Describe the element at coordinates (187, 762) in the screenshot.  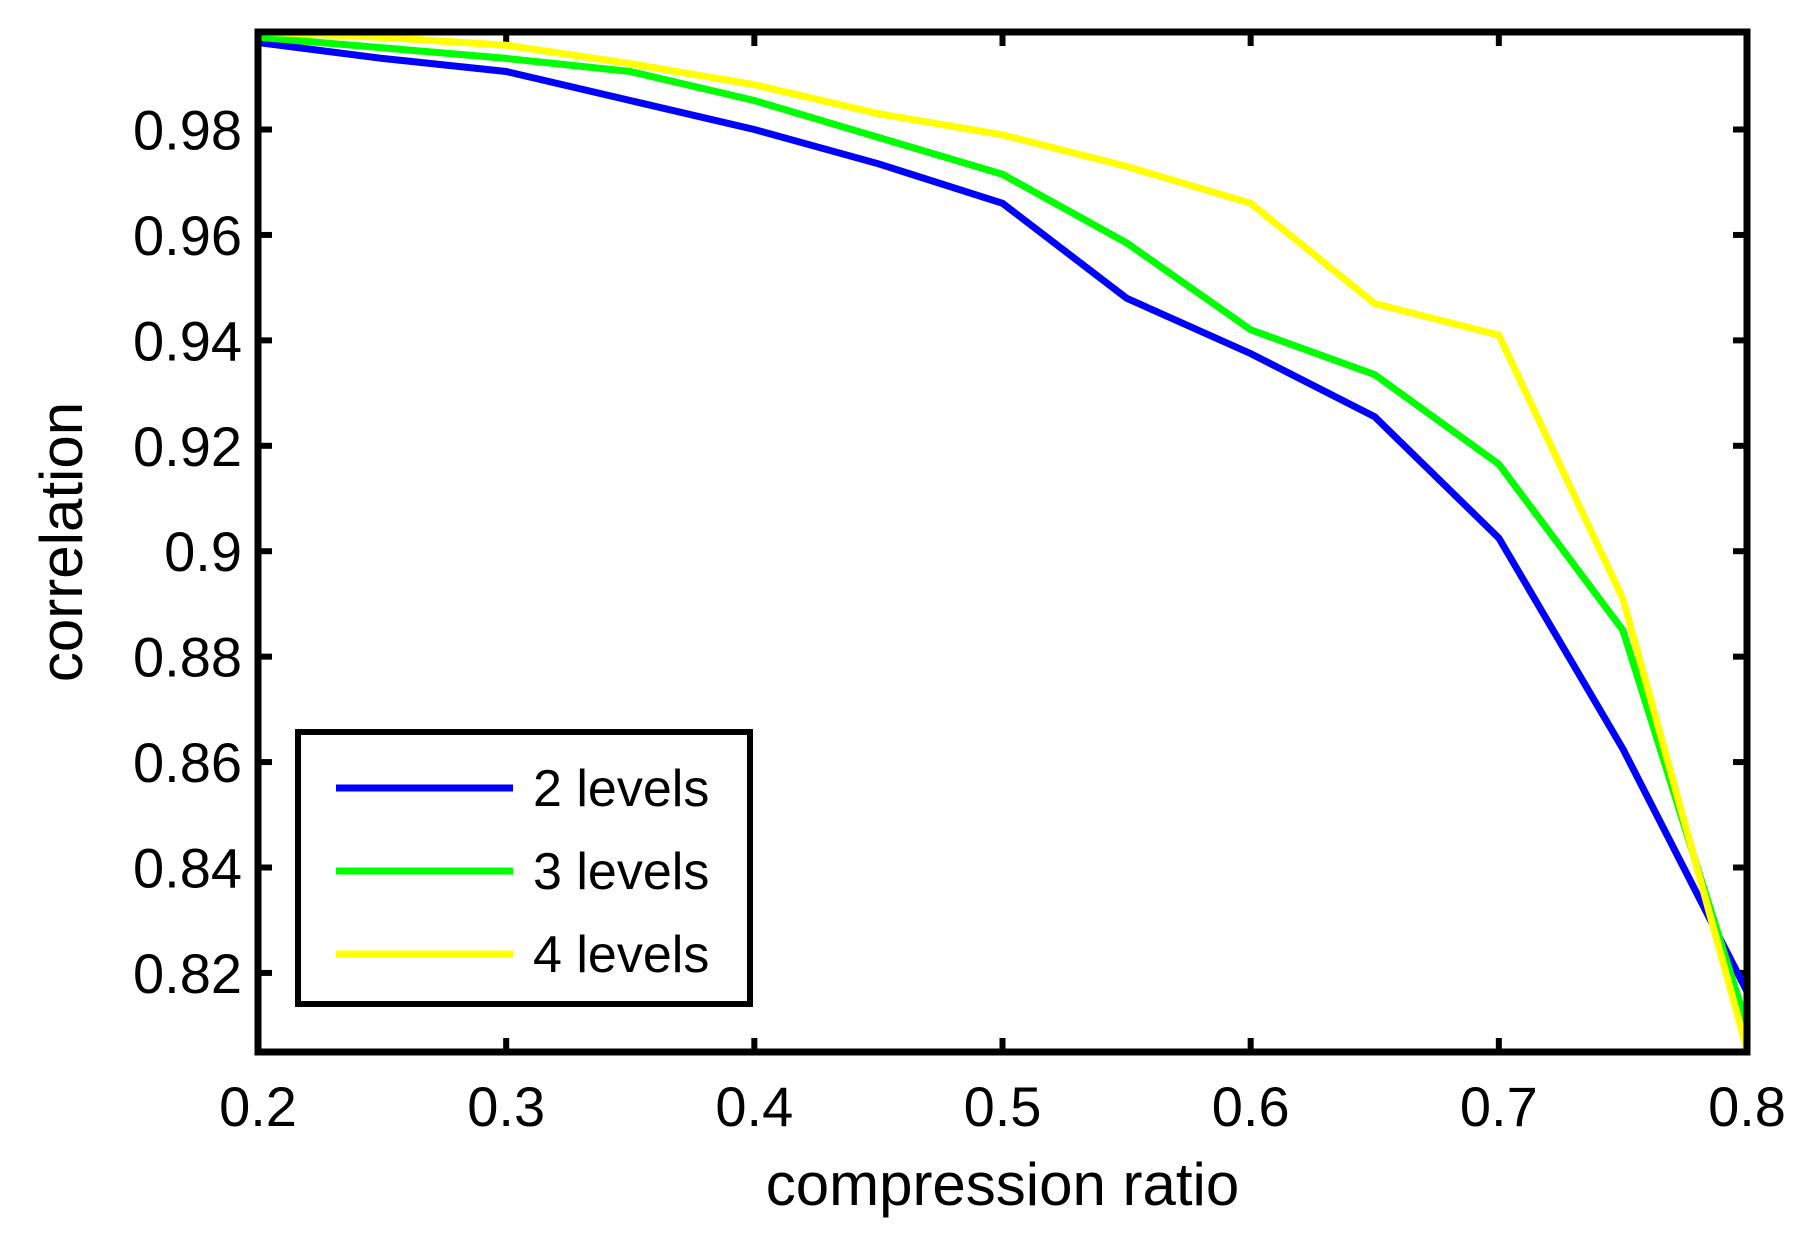
I see `y-tick-label: 0.86` at that location.